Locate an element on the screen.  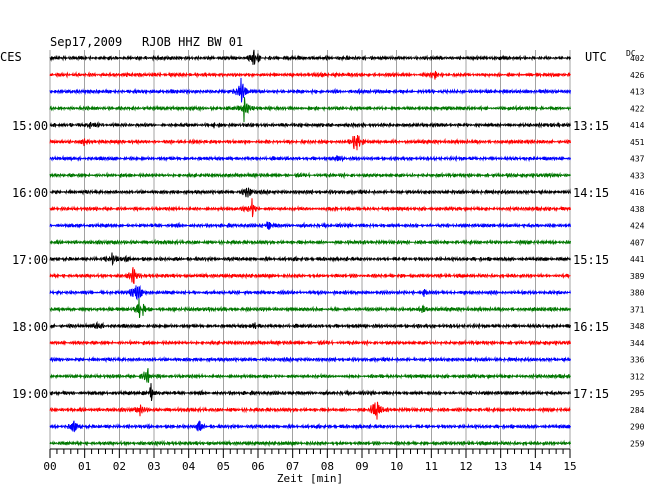
x-tick-label-10: 10 is located at coordinates (396, 466).